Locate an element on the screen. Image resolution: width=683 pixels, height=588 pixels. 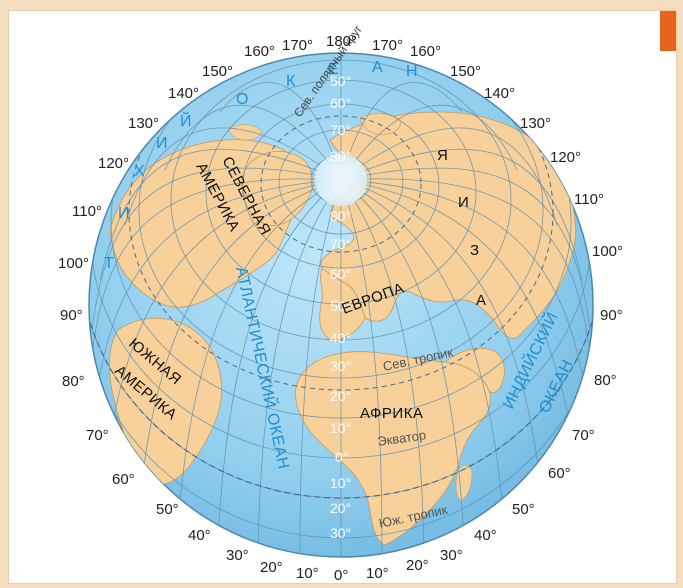
deg-label: 180° is located at coordinates (341, 41).